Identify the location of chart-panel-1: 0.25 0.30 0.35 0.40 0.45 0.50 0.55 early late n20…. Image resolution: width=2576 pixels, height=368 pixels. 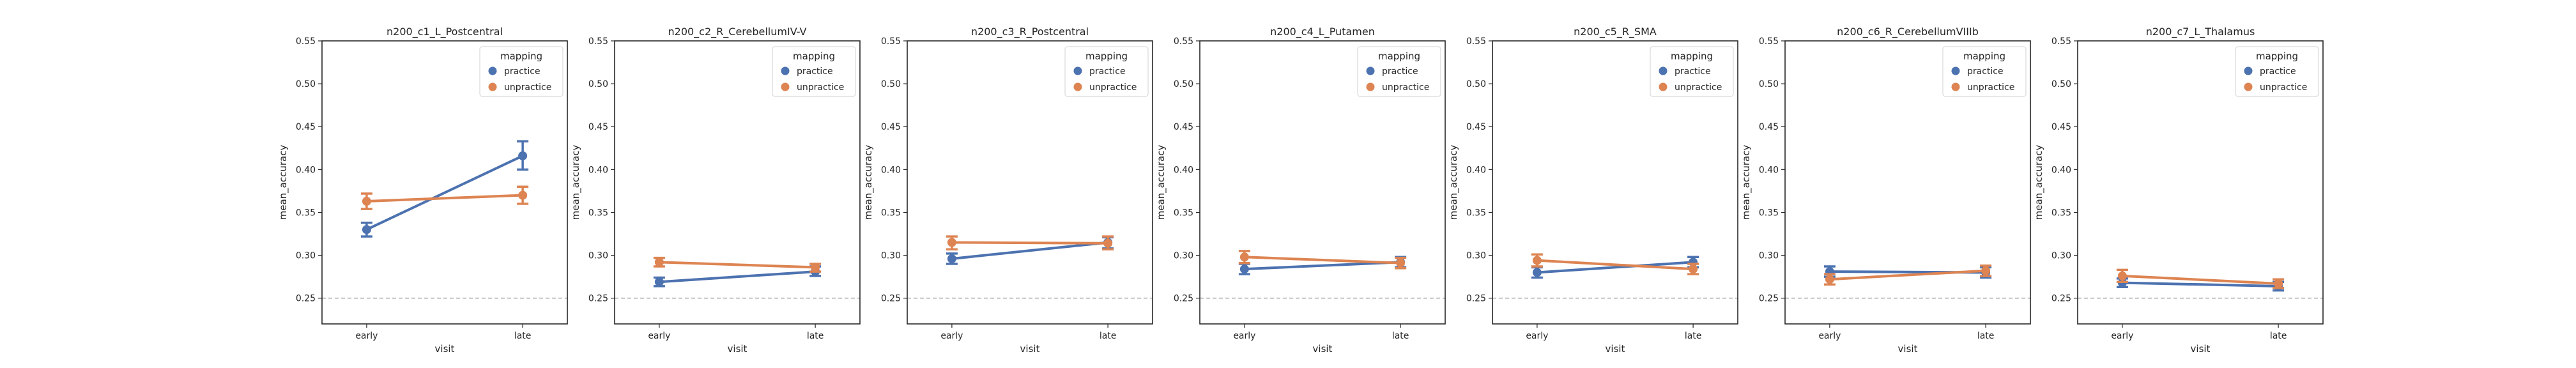
(422, 190).